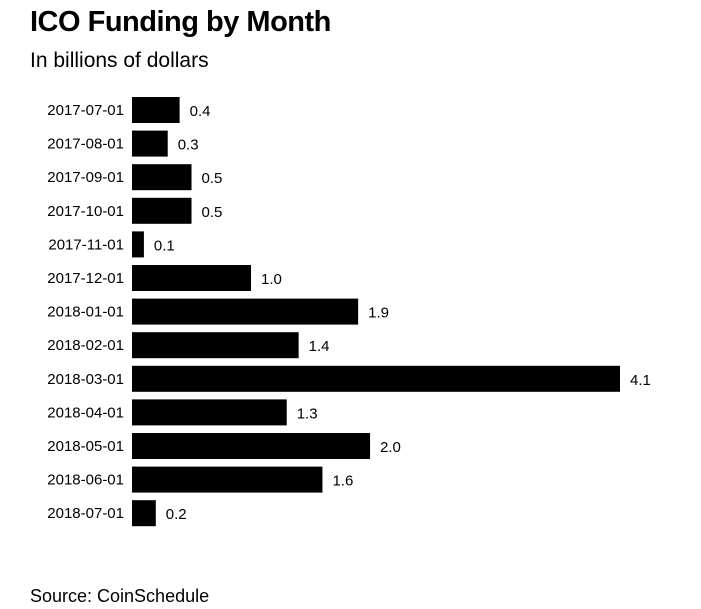 The image size is (701, 609). Describe the element at coordinates (85, 278) in the screenshot. I see `category-label: 2017-12-01` at that location.